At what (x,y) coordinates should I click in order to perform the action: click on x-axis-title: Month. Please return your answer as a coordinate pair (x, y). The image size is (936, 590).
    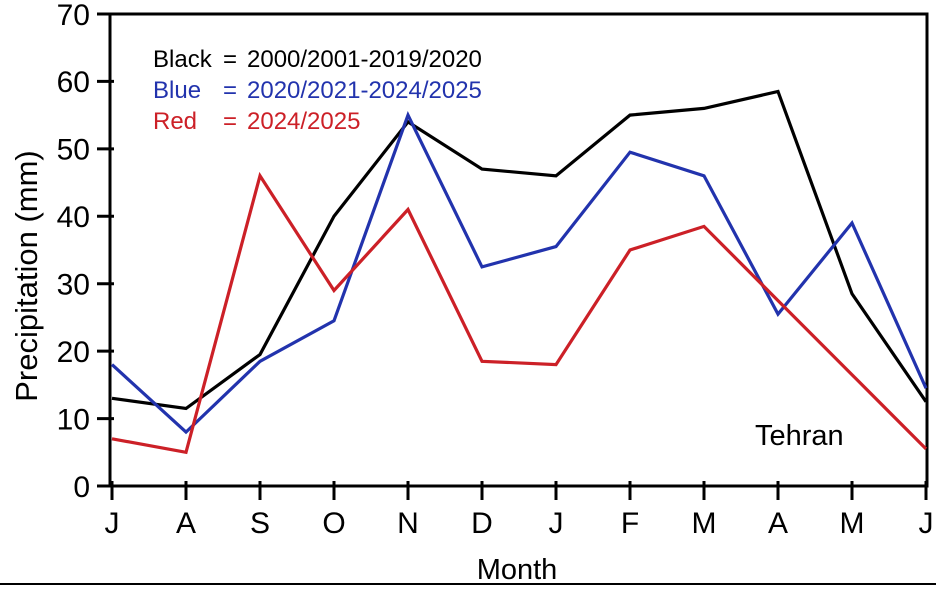
    Looking at the image, I should click on (517, 570).